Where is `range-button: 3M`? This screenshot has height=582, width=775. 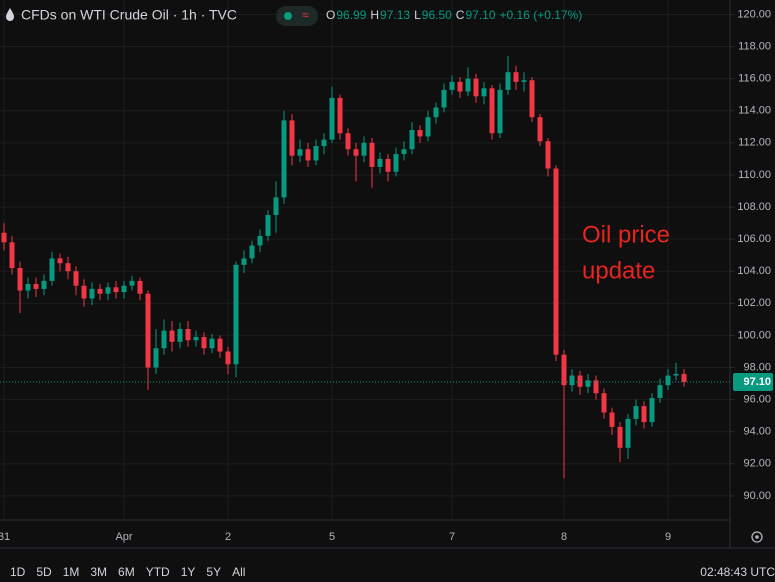 range-button: 3M is located at coordinates (98, 572).